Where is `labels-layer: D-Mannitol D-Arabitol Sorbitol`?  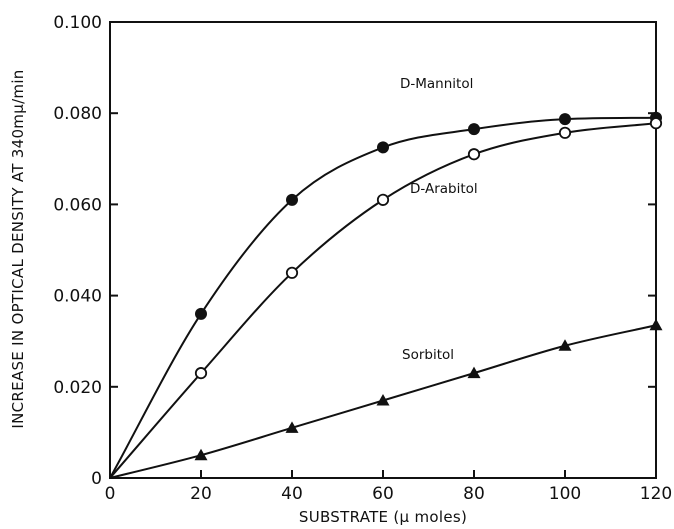 labels-layer: D-Mannitol D-Arabitol Sorbitol is located at coordinates (439, 219).